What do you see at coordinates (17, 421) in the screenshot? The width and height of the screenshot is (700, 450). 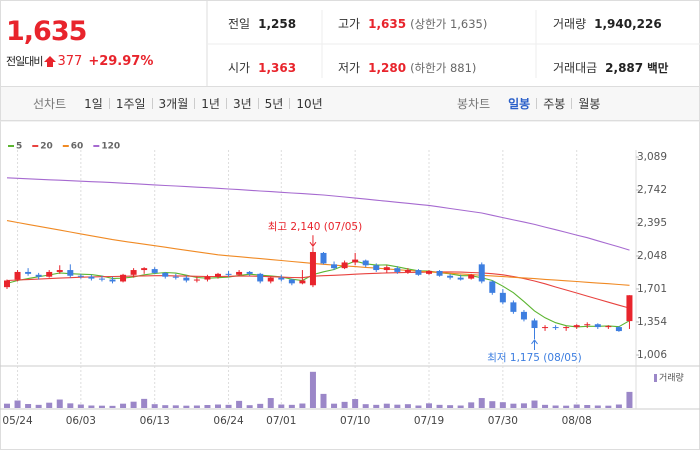 I see `x-tick-label: 05/24` at bounding box center [17, 421].